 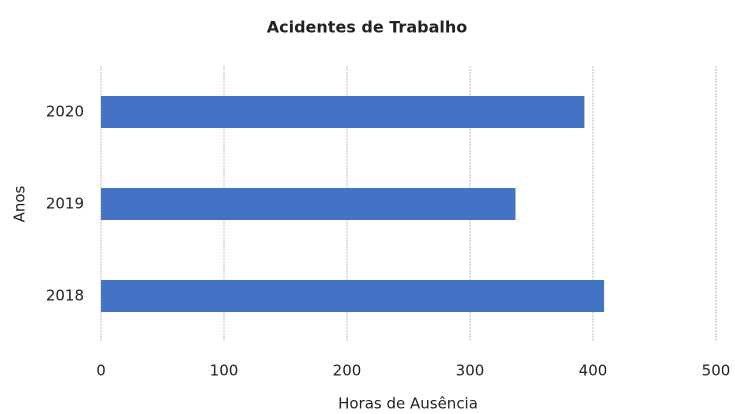 What do you see at coordinates (101, 371) in the screenshot?
I see `x-tick-label: 0` at bounding box center [101, 371].